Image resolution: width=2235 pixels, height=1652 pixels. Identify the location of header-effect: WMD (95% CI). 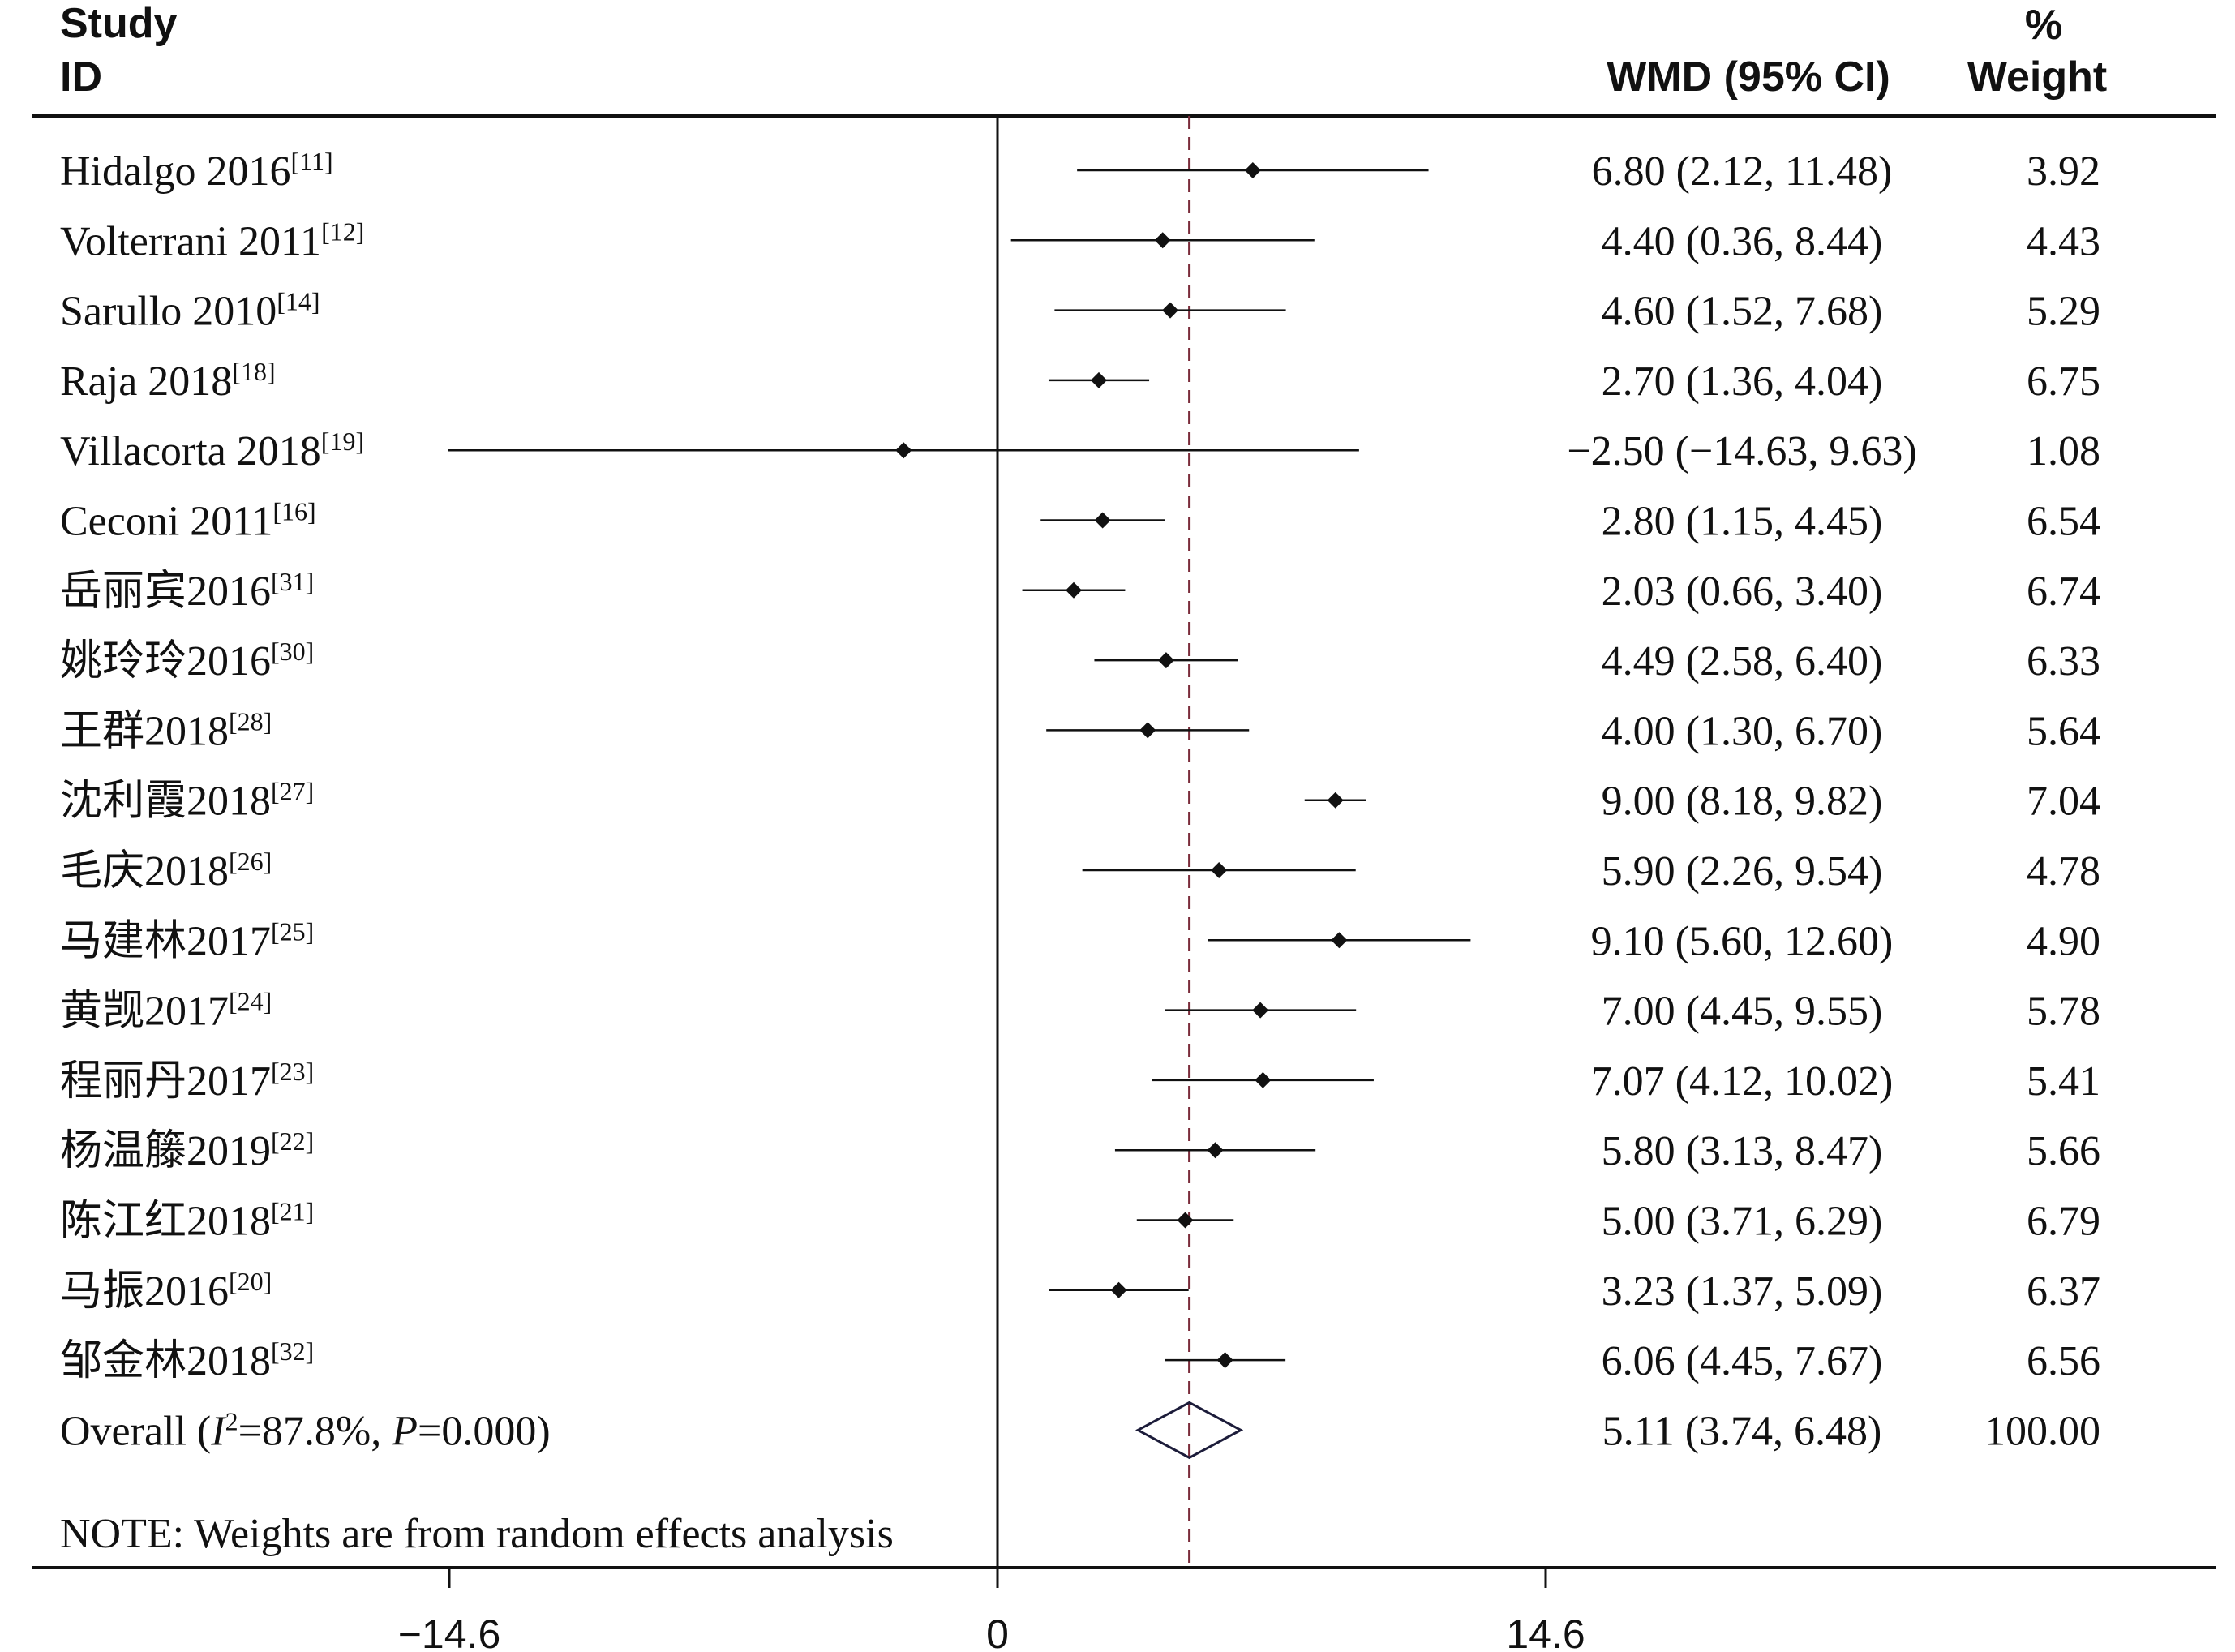
(1749, 77).